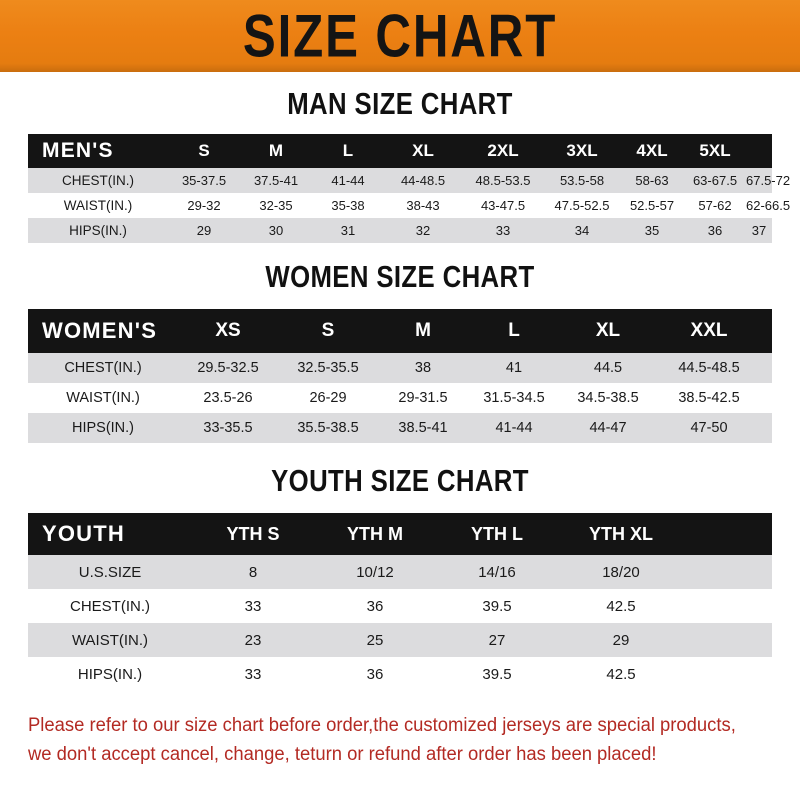 Image resolution: width=800 pixels, height=800 pixels. Describe the element at coordinates (715, 151) in the screenshot. I see `men-size-col-7: 5XL` at that location.